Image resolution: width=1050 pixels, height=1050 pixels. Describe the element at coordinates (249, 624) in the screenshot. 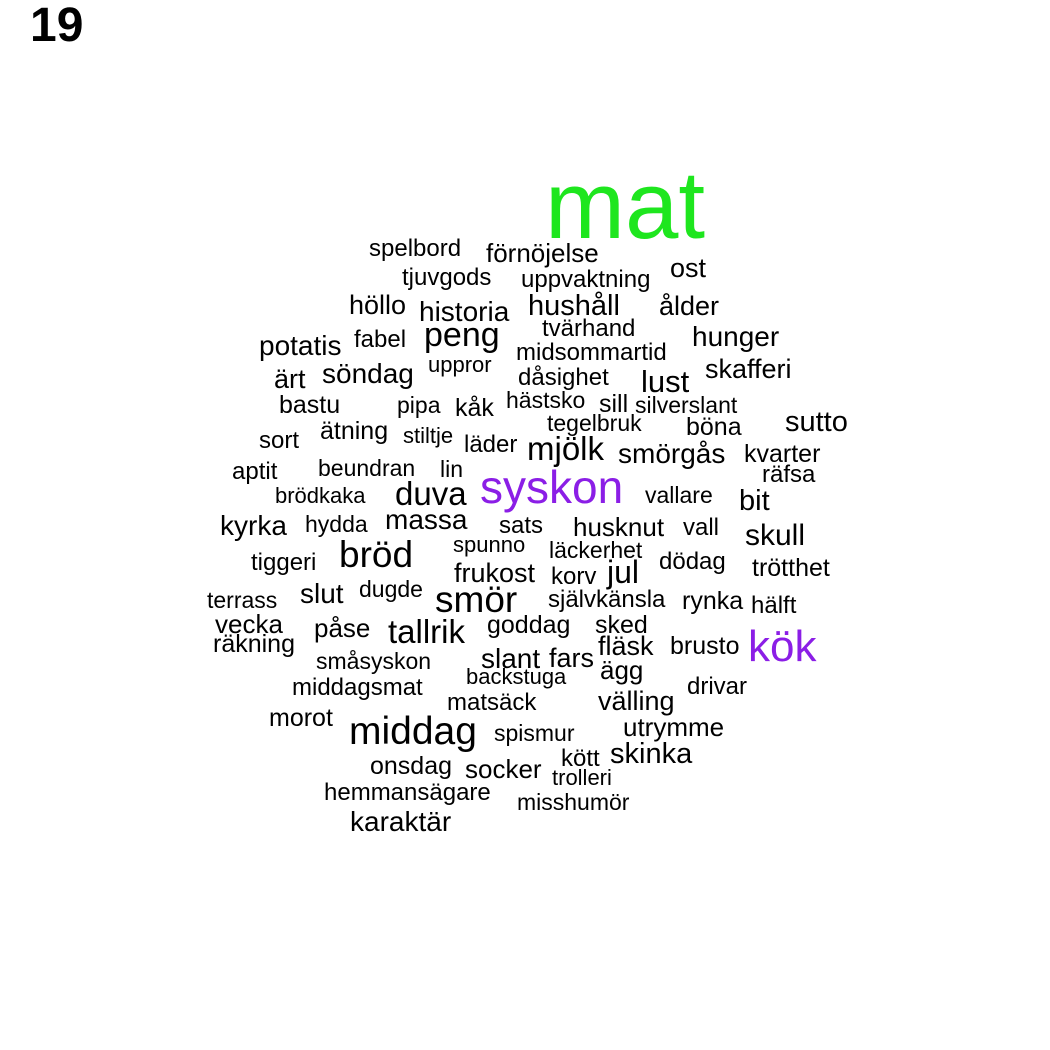

I see `word-71: vecka` at that location.